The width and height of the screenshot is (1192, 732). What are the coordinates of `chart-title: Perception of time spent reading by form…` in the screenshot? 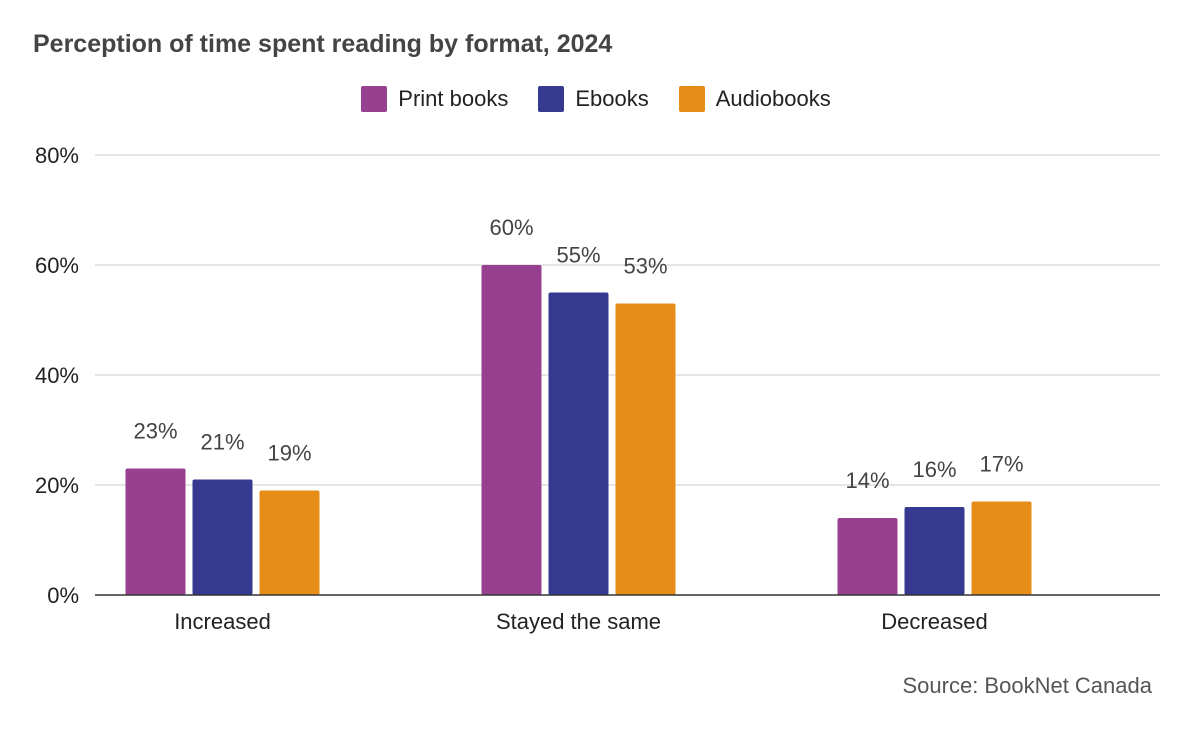 It's located at (323, 44).